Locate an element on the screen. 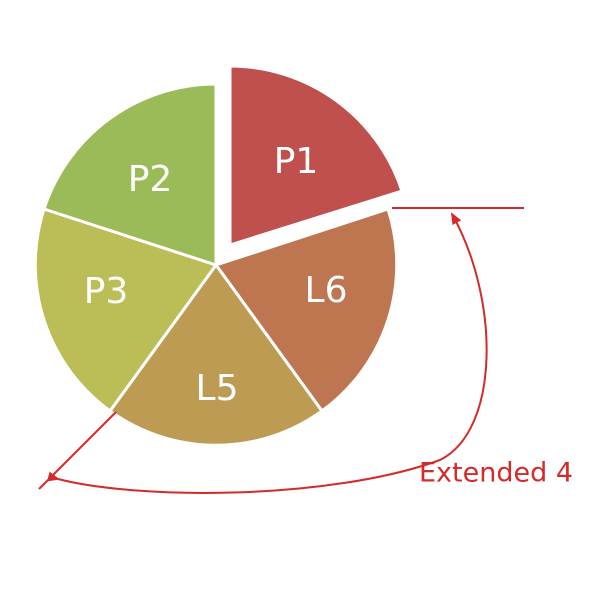  slice-label-p1: P1 is located at coordinates (296, 161).